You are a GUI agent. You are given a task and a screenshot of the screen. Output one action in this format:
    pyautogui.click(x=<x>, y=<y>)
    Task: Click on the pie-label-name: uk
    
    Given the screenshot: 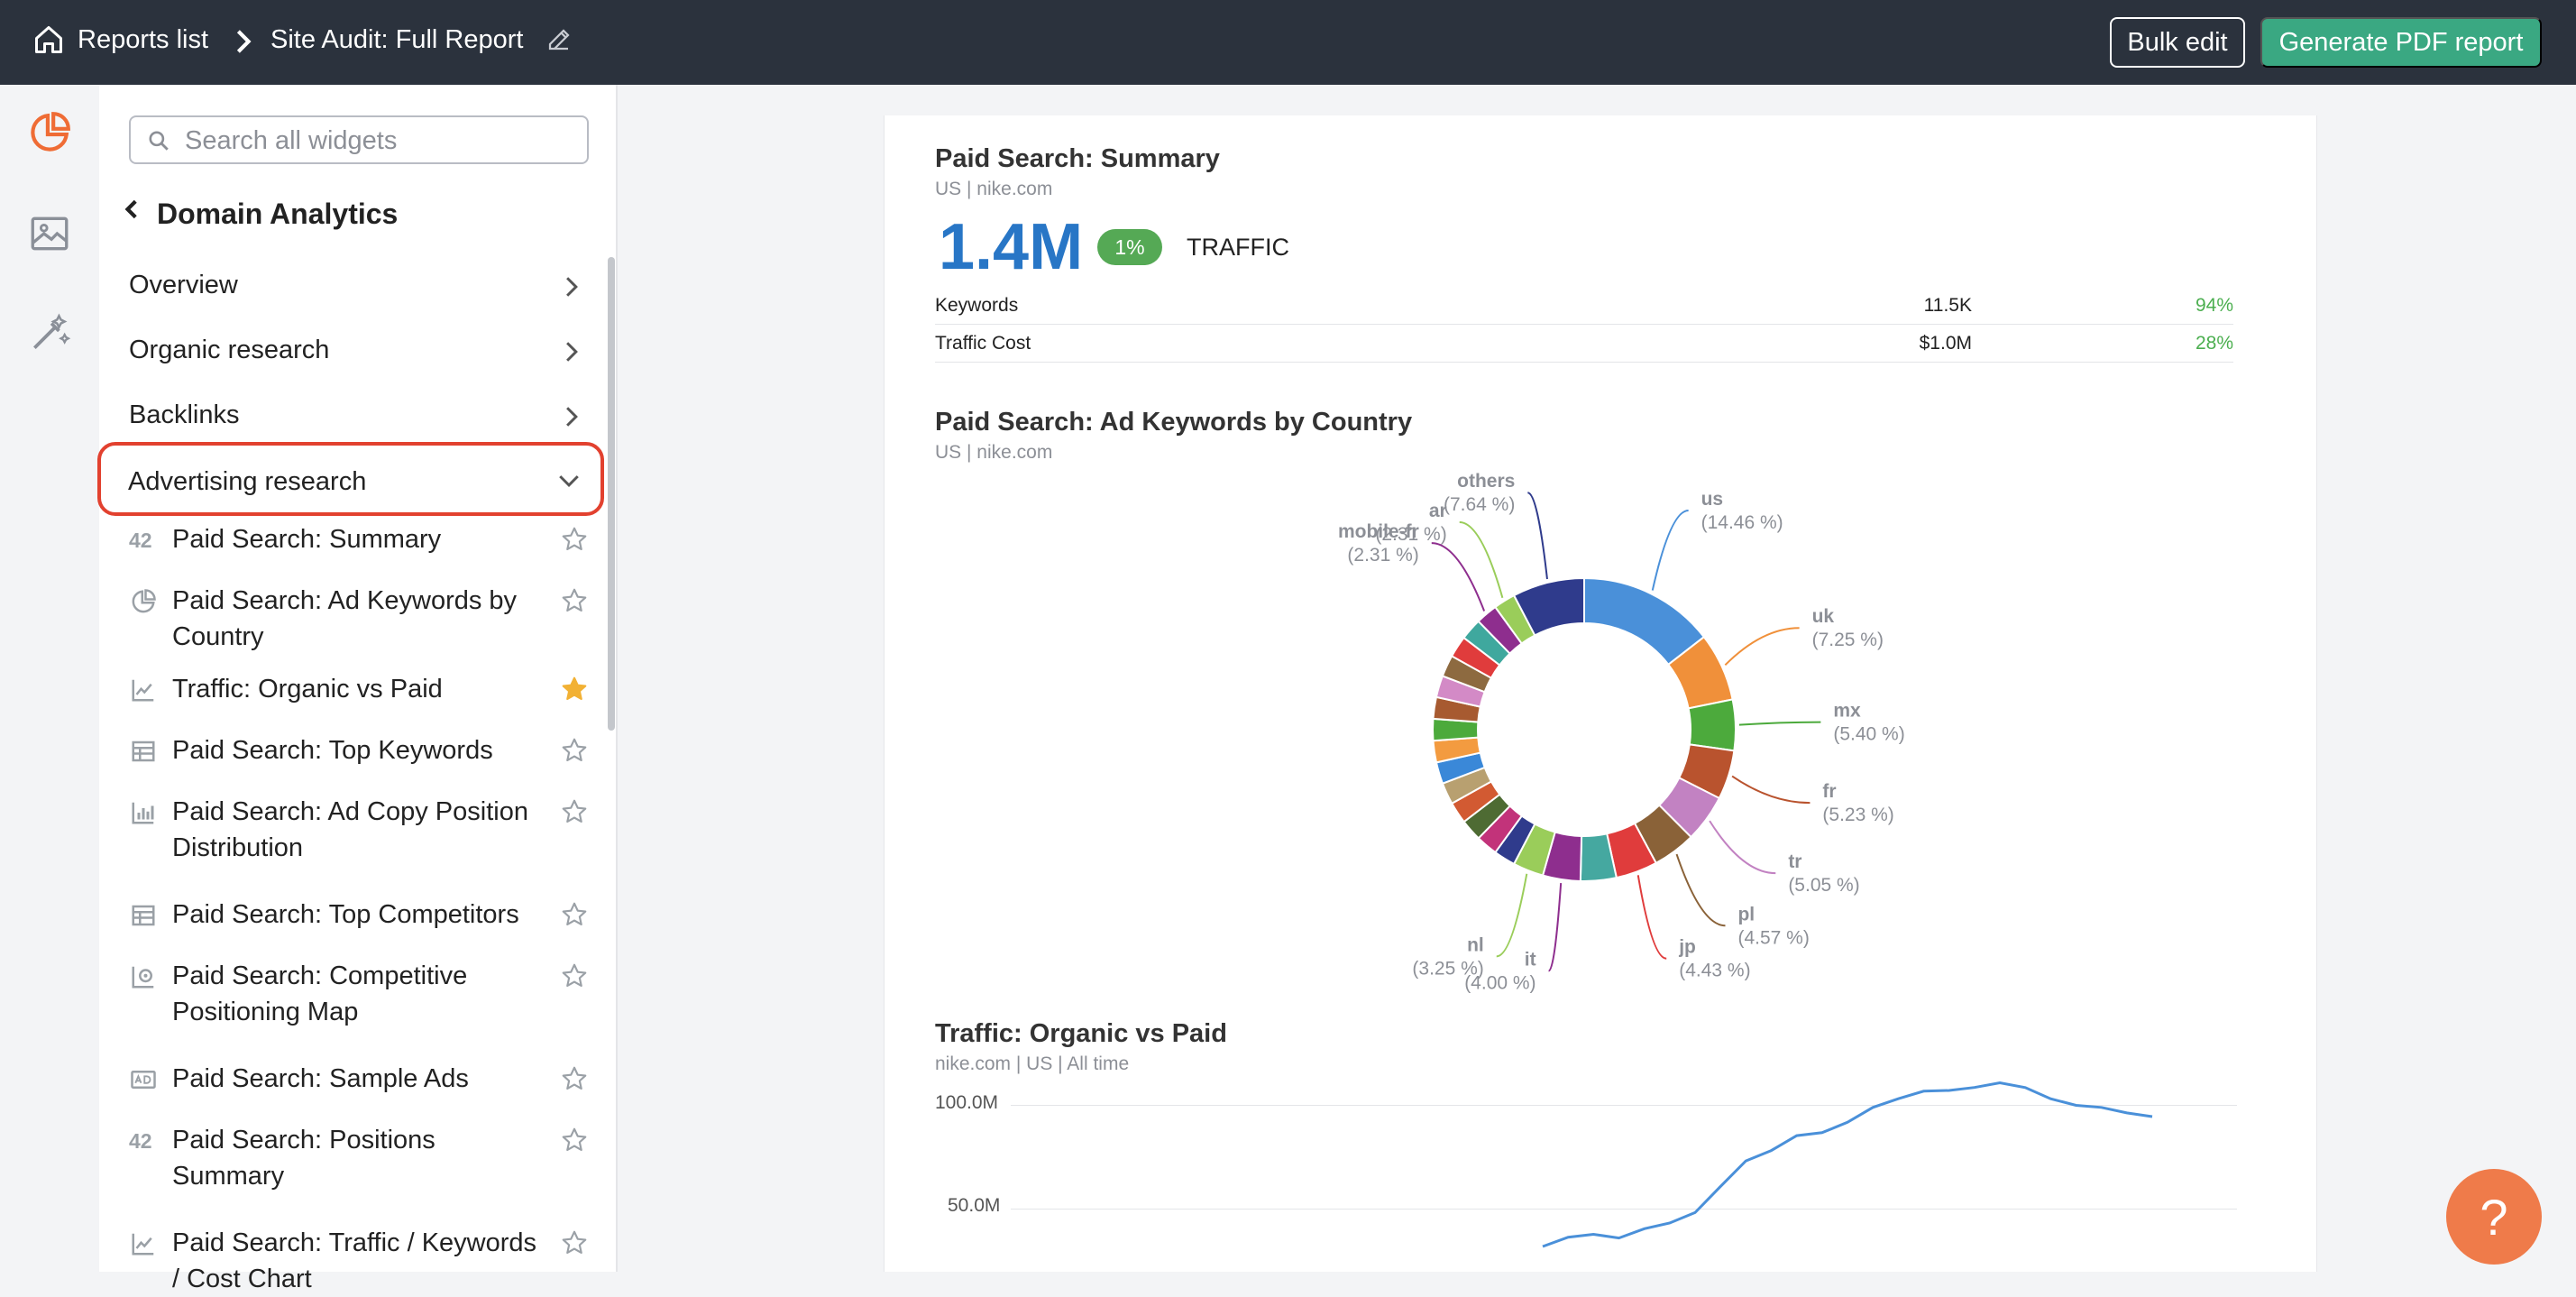 What is the action you would take?
    pyautogui.click(x=1823, y=616)
    